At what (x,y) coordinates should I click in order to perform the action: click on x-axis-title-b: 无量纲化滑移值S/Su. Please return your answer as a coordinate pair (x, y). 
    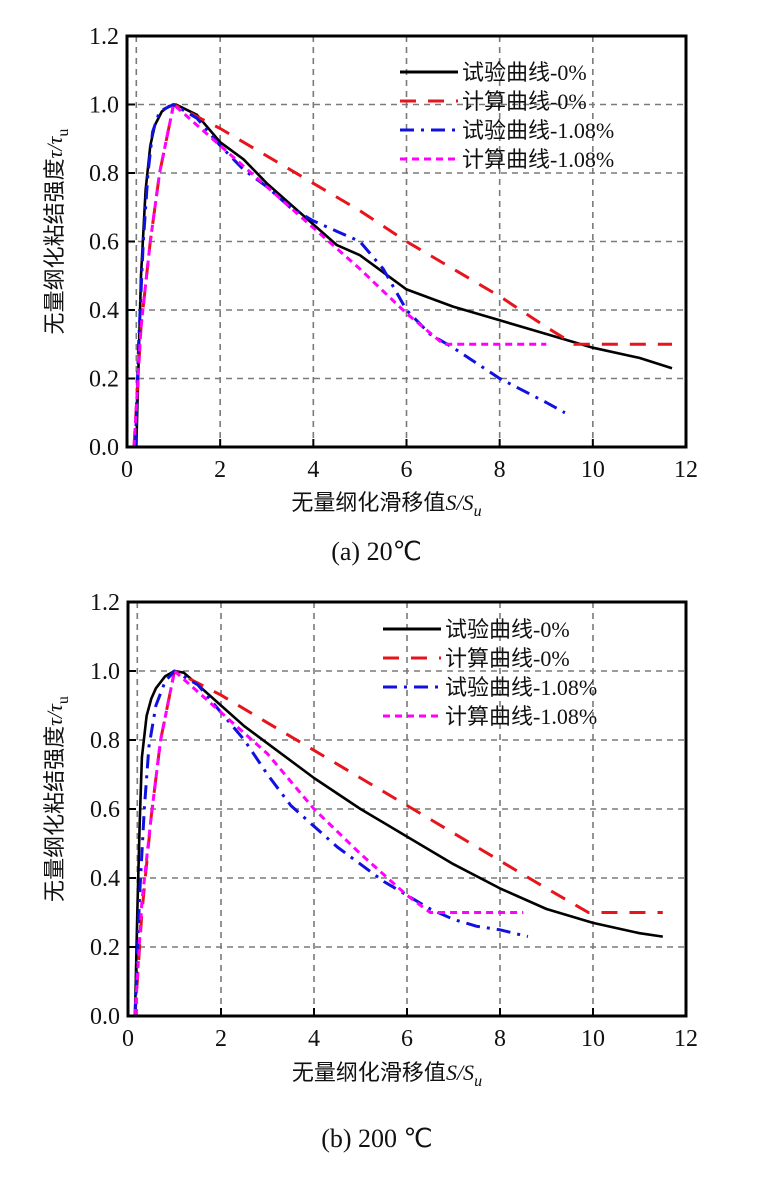
    Looking at the image, I should click on (387, 1075).